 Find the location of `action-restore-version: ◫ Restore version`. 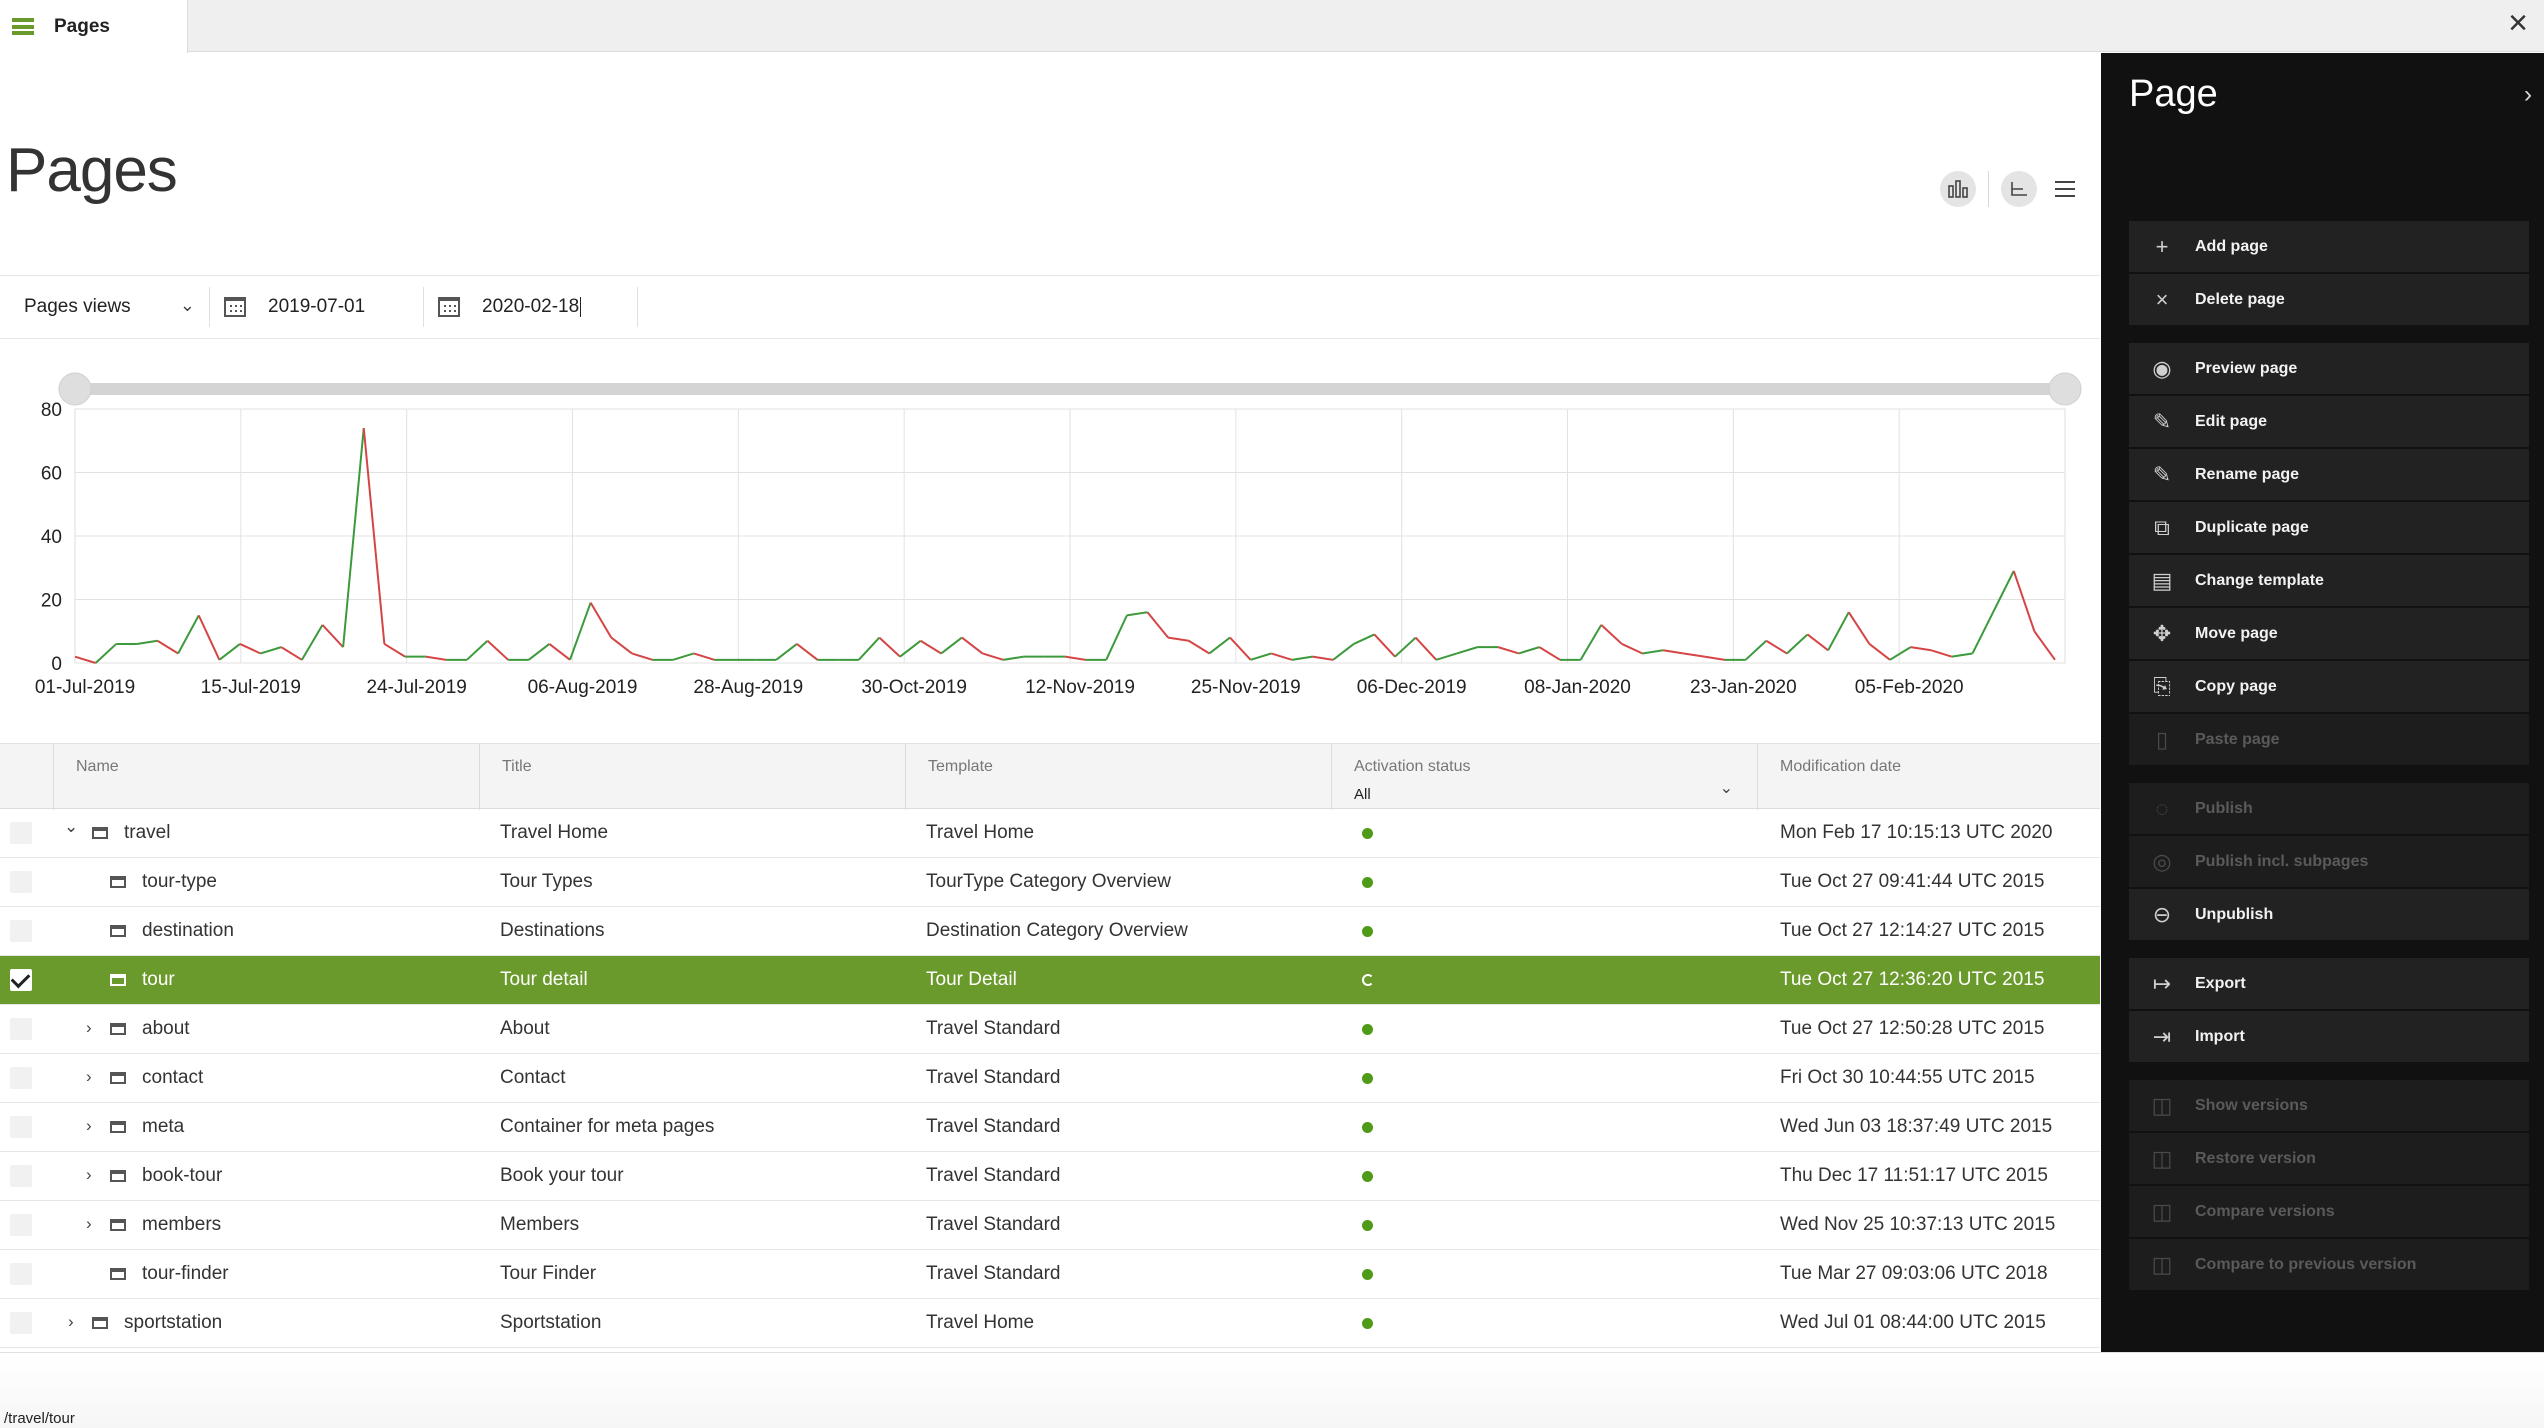

action-restore-version: ◫ Restore version is located at coordinates (2329, 1158).